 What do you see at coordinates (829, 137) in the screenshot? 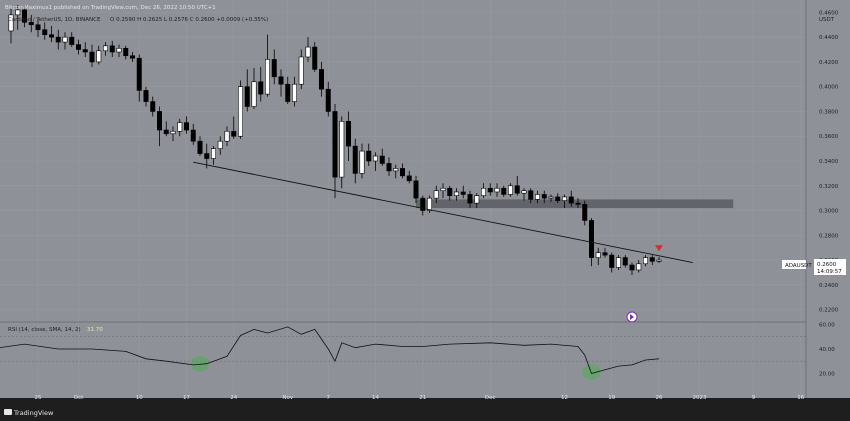
I see `price-tick-label: 0.3600` at bounding box center [829, 137].